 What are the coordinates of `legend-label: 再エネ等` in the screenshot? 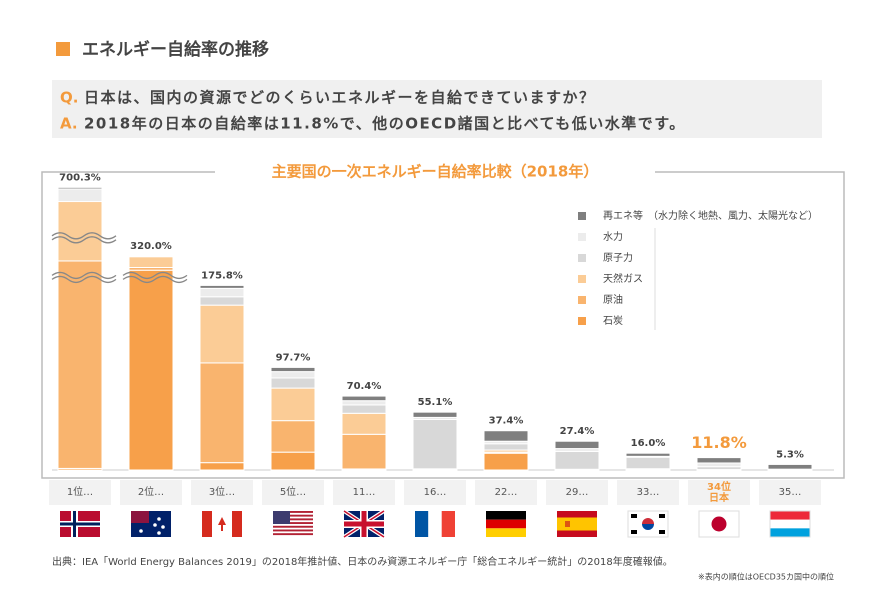 It's located at (623, 215).